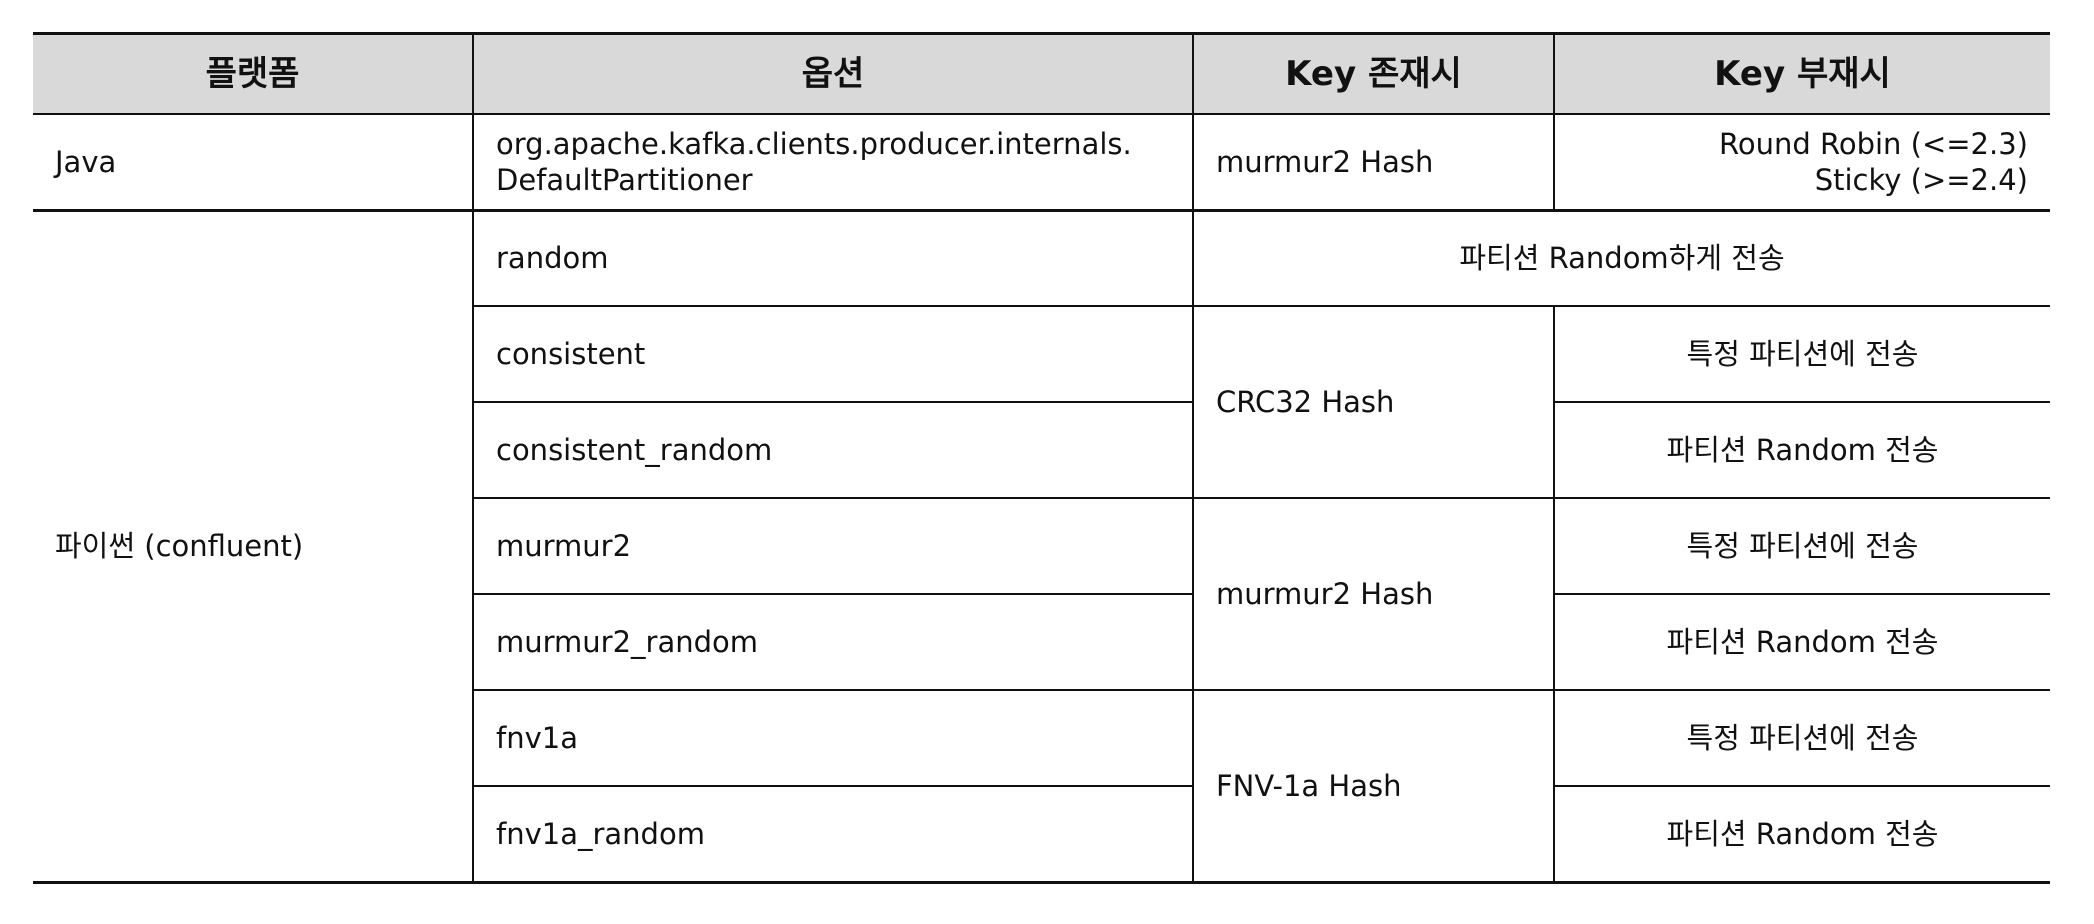  Describe the element at coordinates (833, 546) in the screenshot. I see `option-cell-murmur2: murmur2` at that location.